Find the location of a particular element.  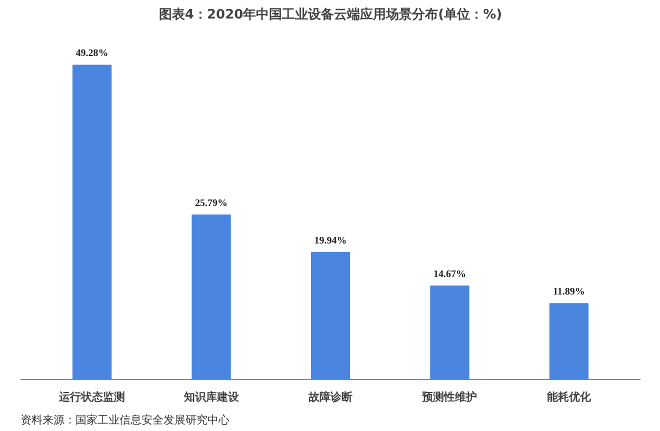

data-label: 14.67% is located at coordinates (449, 274).